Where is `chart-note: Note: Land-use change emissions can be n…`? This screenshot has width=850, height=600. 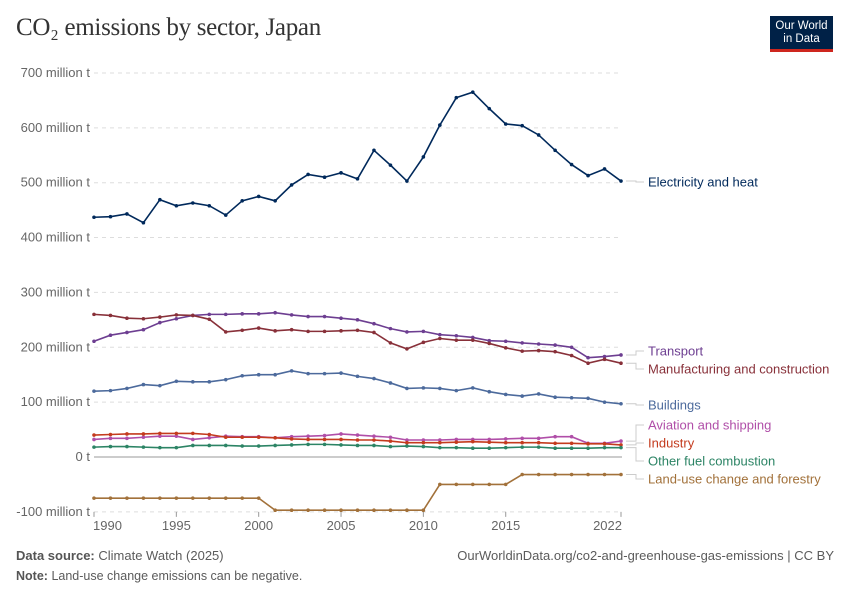
chart-note: Note: Land-use change emissions can be n… is located at coordinates (159, 576).